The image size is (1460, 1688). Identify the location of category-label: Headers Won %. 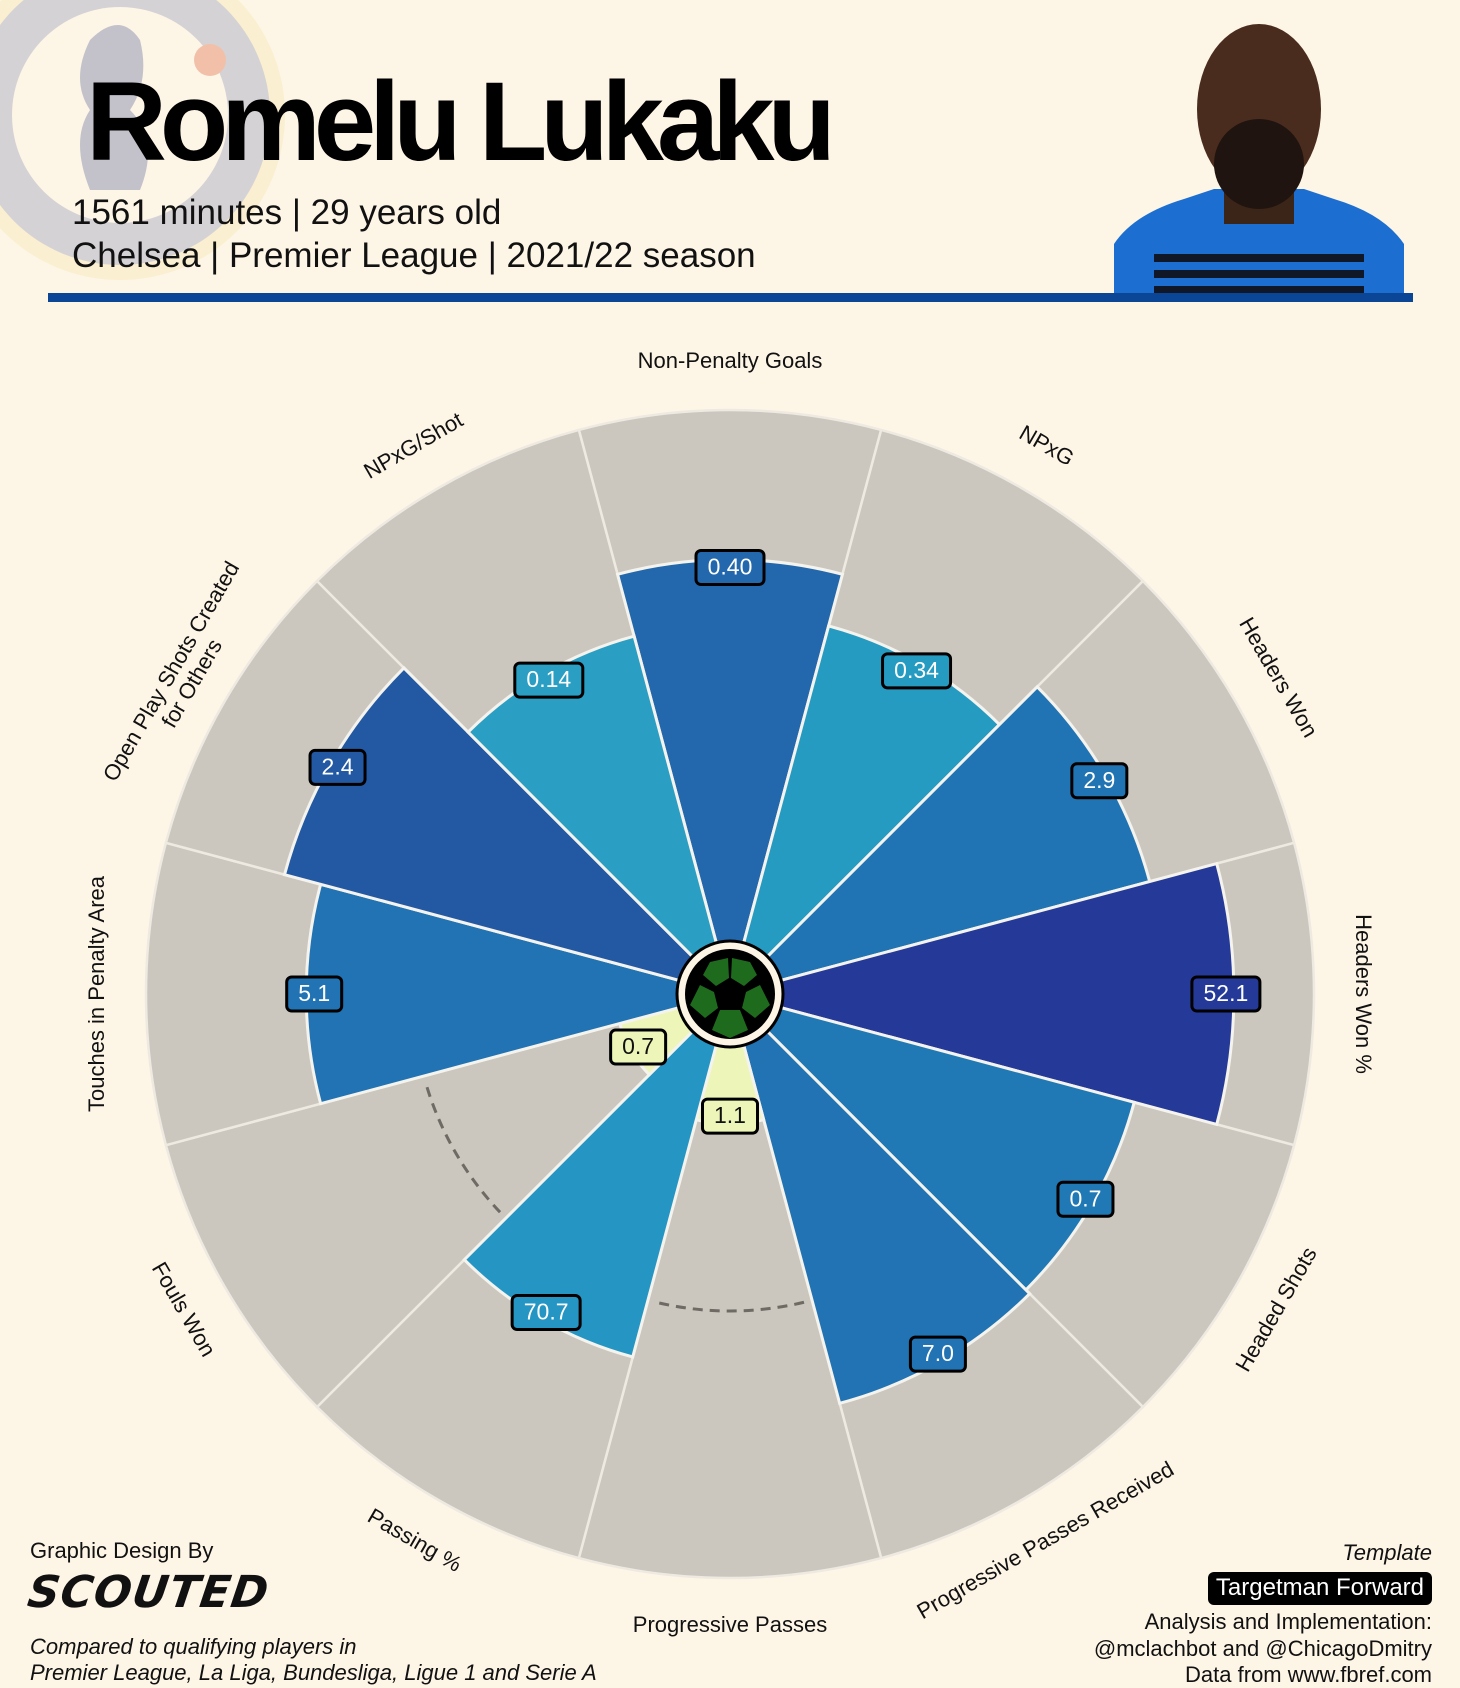
(1363, 994).